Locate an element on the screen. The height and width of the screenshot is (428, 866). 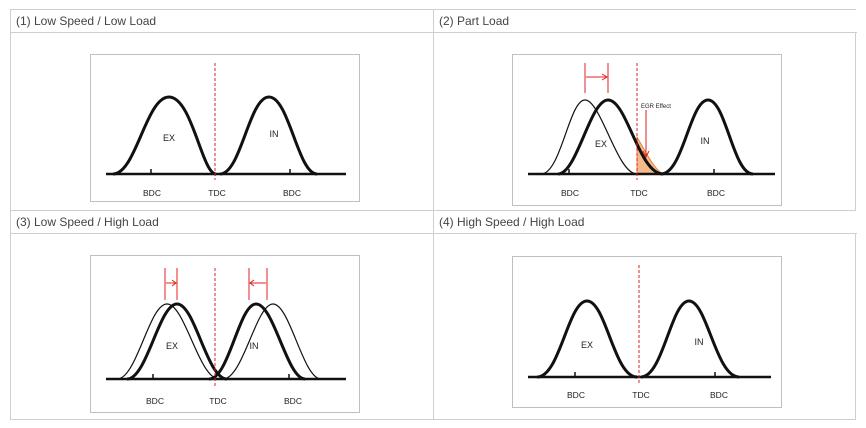
table-divider-horizontal is located at coordinates (433, 210).